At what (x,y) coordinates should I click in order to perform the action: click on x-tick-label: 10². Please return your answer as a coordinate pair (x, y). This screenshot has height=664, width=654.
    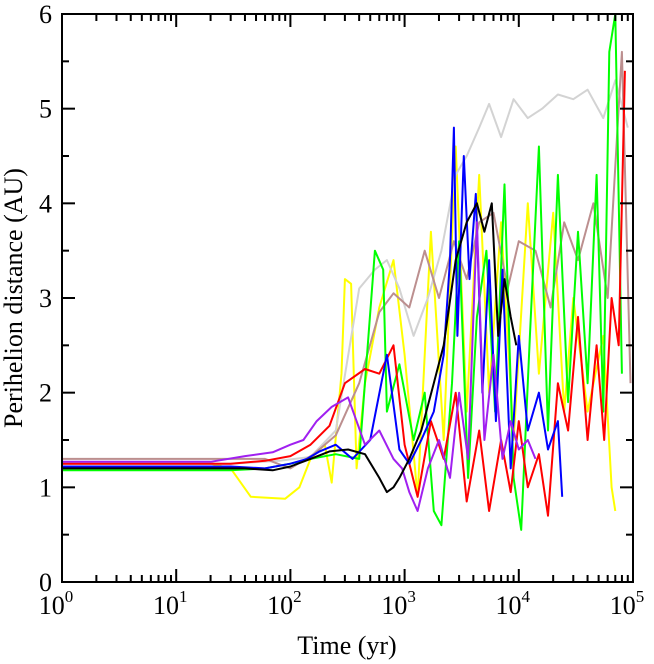
    Looking at the image, I should click on (284, 603).